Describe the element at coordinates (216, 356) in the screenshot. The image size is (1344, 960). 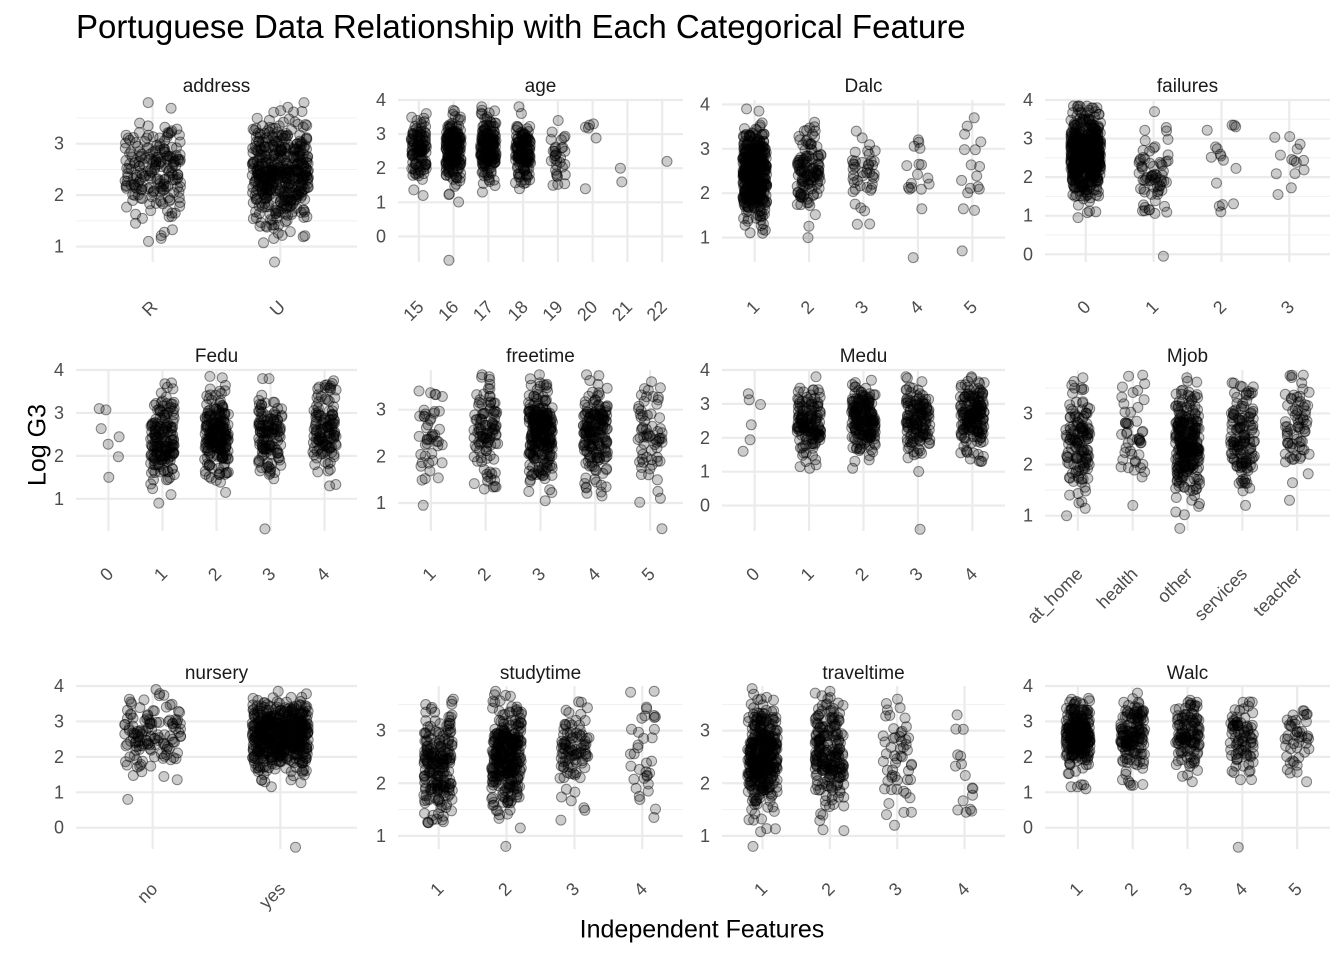
I see `facet-strip-label: Fedu` at that location.